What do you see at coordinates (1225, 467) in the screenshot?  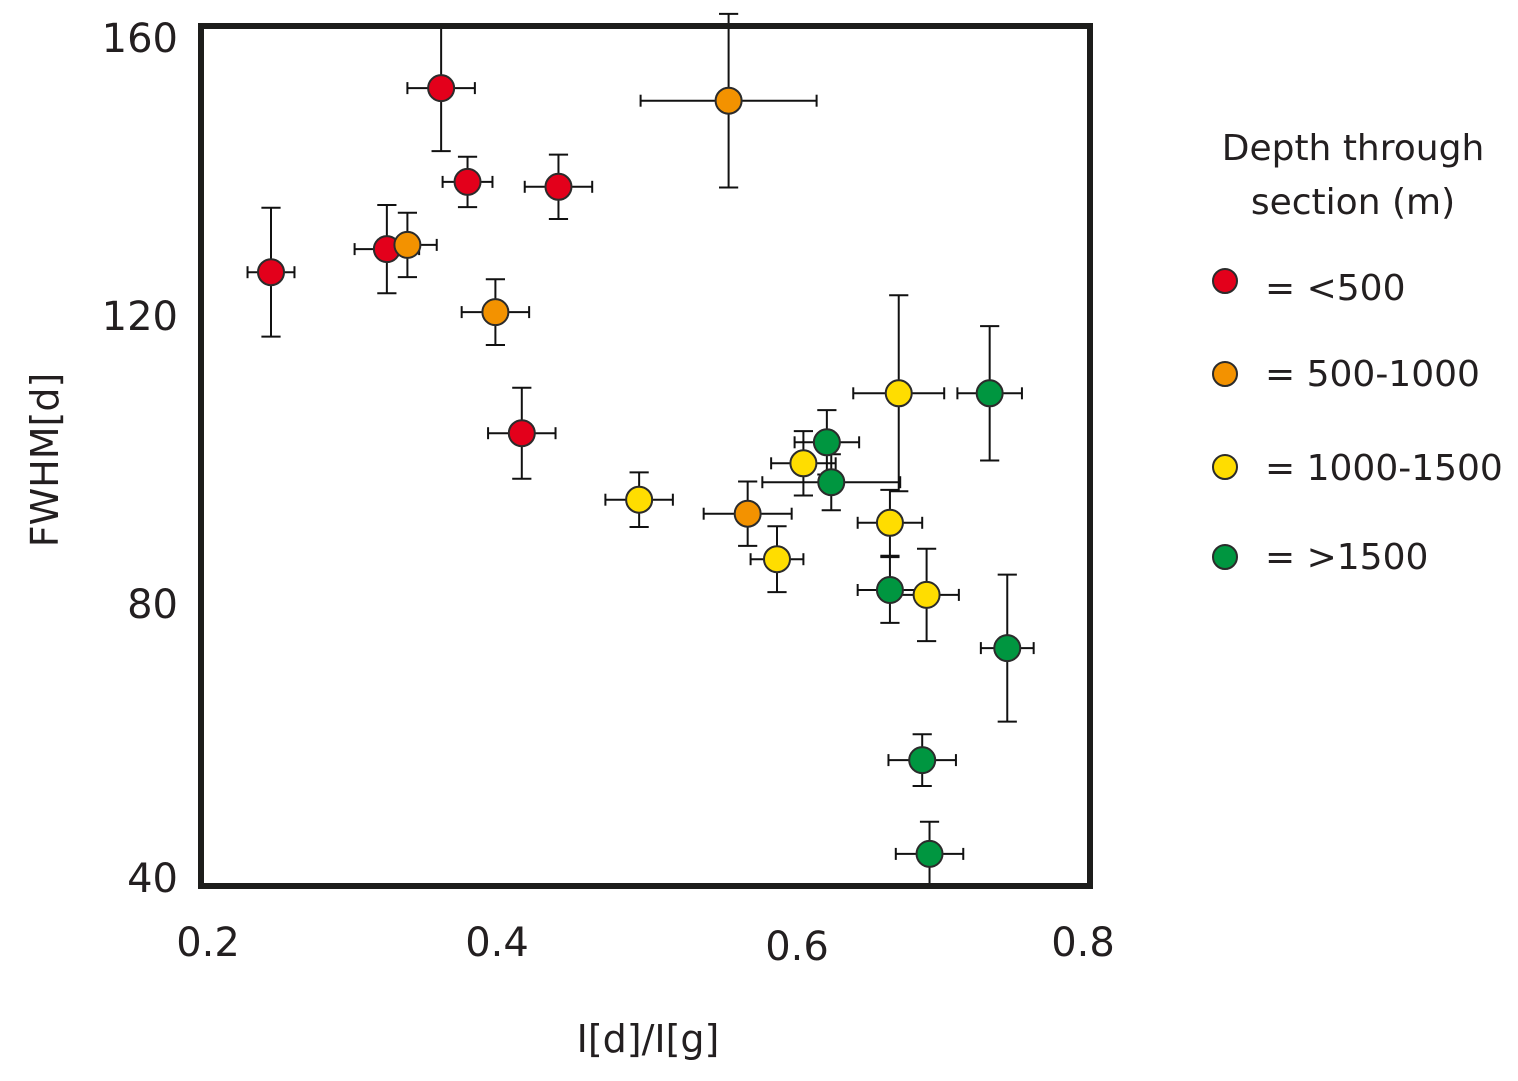 I see `legend-marker-yellow` at bounding box center [1225, 467].